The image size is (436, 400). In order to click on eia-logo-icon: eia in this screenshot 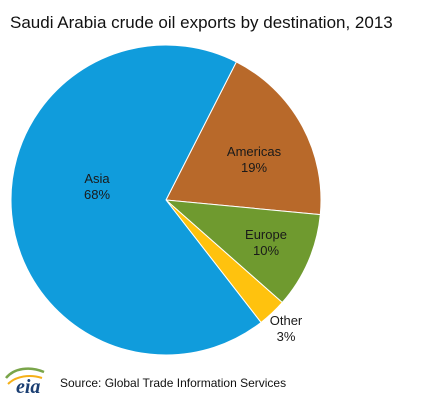, I will do `click(25, 382)`.